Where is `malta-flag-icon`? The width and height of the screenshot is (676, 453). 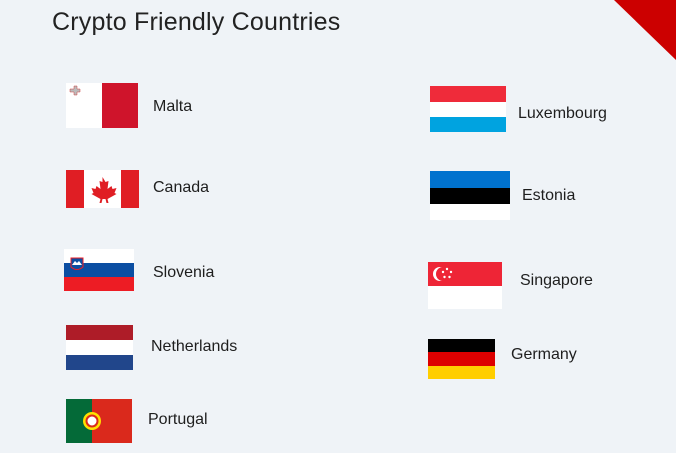
malta-flag-icon is located at coordinates (102, 105).